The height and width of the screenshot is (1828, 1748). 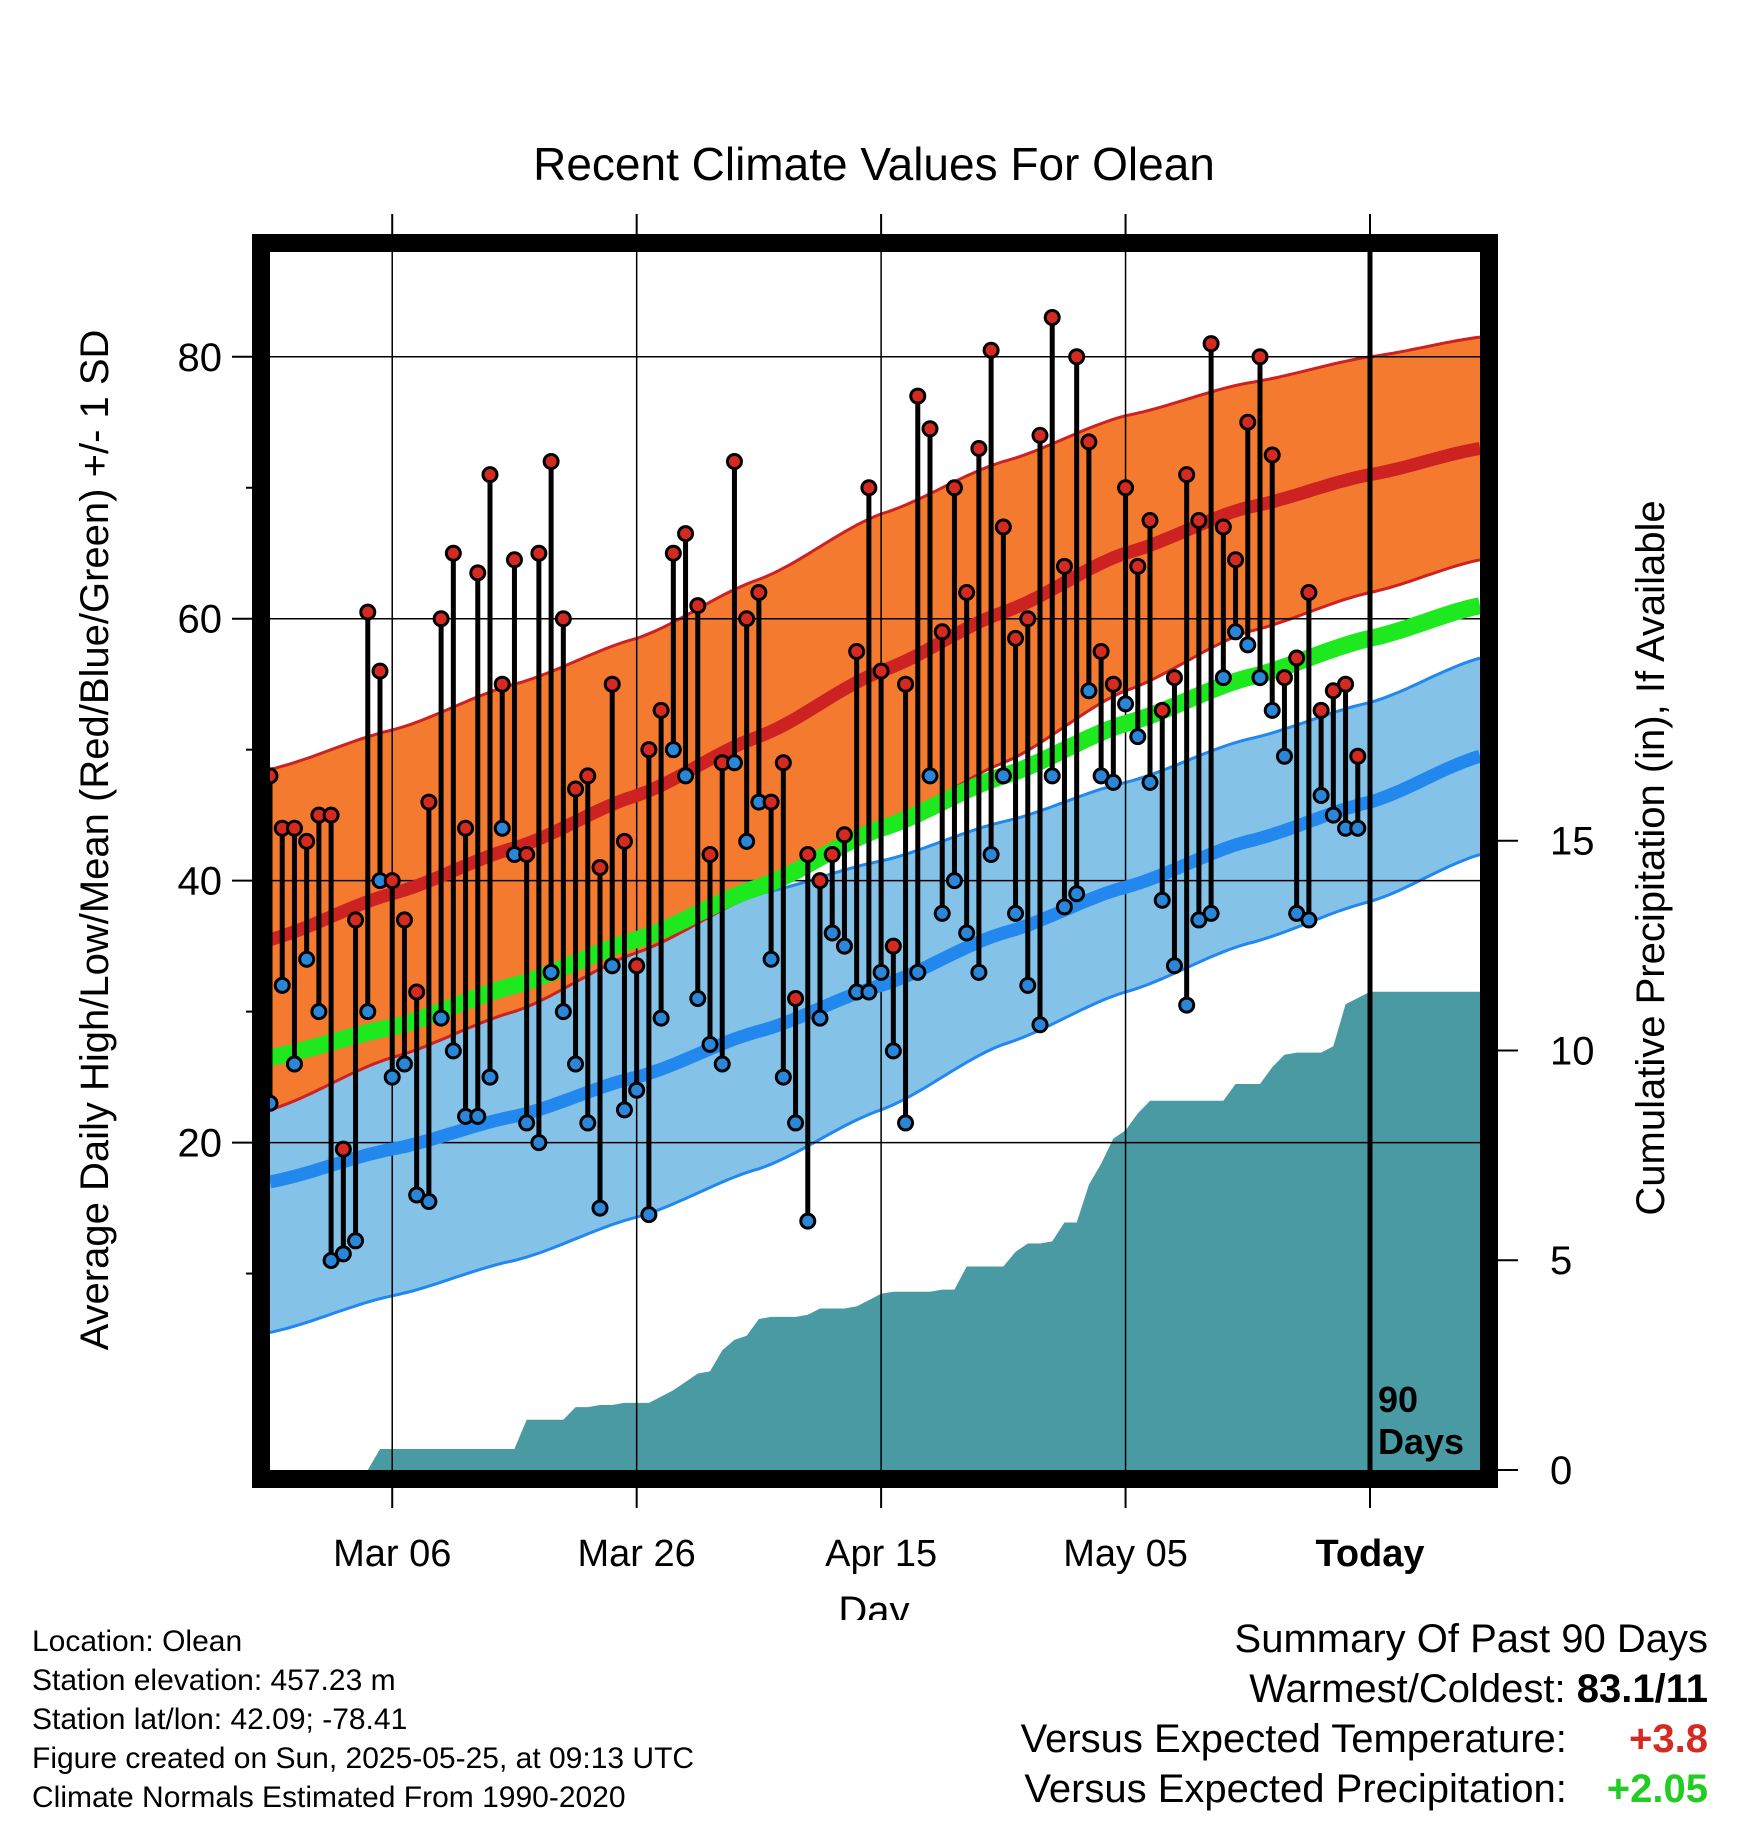 I want to click on summary-temp: Versus Expected Temperature: +3.8, so click(x=1364, y=1739).